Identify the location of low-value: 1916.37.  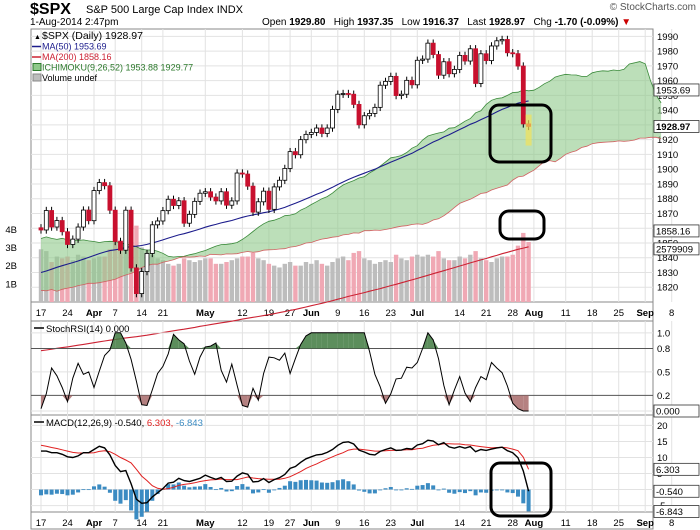
(440, 22).